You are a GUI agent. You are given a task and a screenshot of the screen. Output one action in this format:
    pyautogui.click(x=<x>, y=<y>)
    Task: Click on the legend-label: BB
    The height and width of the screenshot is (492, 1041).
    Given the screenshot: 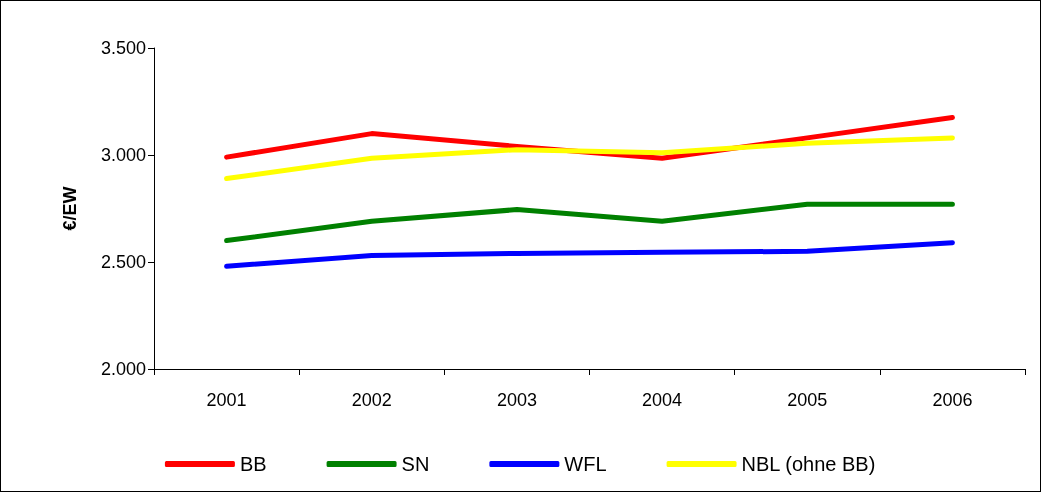 What is the action you would take?
    pyautogui.click(x=253, y=464)
    